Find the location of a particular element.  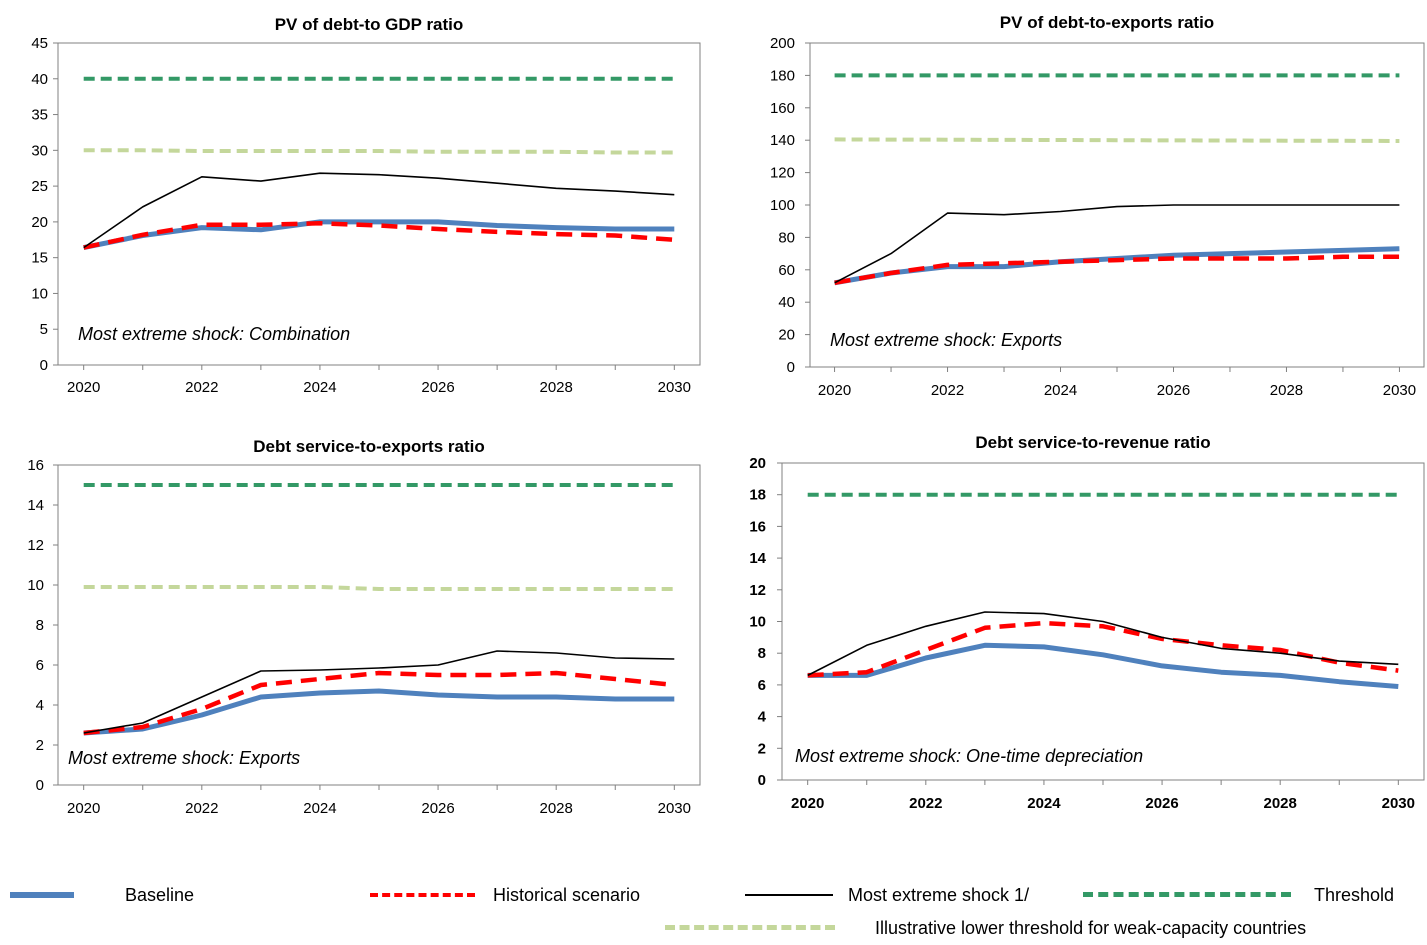

y-tick-label: 45 is located at coordinates (39, 43).